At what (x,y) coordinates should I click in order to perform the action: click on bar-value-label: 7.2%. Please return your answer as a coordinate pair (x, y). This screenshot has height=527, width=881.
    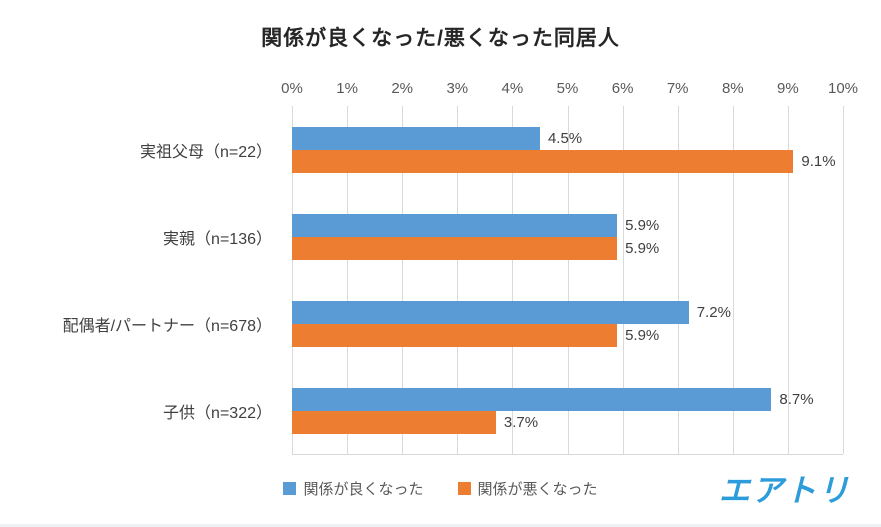
    Looking at the image, I should click on (713, 312).